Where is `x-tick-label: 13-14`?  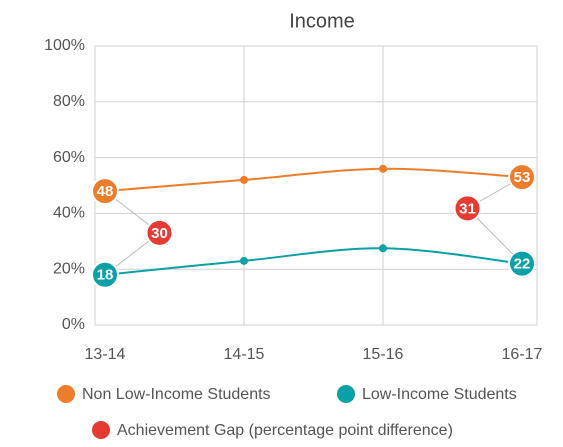 x-tick-label: 13-14 is located at coordinates (105, 354).